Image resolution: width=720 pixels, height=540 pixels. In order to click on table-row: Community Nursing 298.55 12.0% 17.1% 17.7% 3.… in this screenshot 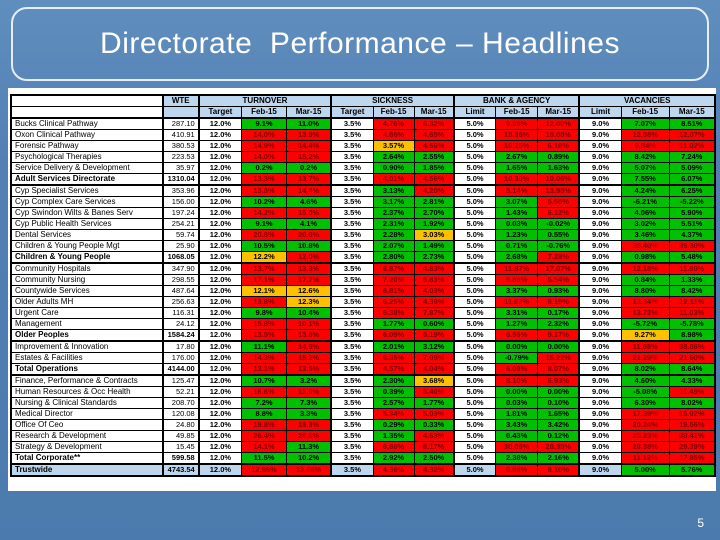, I will do `click(363, 280)`.